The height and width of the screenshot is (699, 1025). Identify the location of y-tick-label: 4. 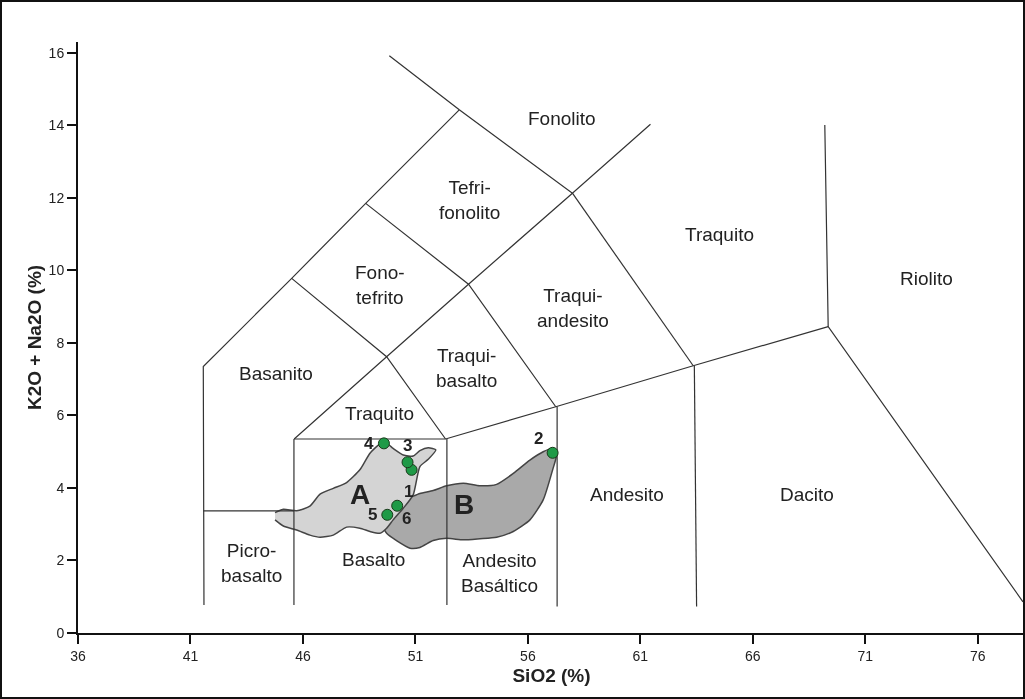
(60, 487).